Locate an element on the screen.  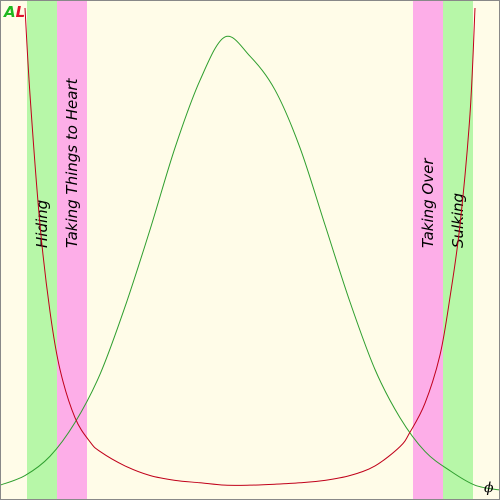
band-label-2: Taking Over is located at coordinates (428, 203).